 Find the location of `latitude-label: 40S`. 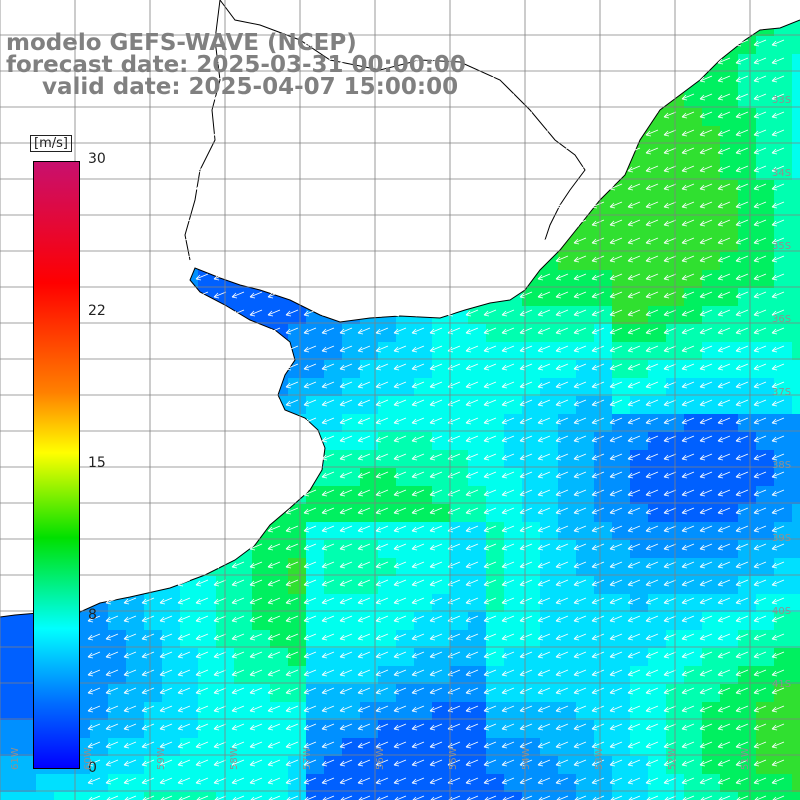

latitude-label: 40S is located at coordinates (782, 611).